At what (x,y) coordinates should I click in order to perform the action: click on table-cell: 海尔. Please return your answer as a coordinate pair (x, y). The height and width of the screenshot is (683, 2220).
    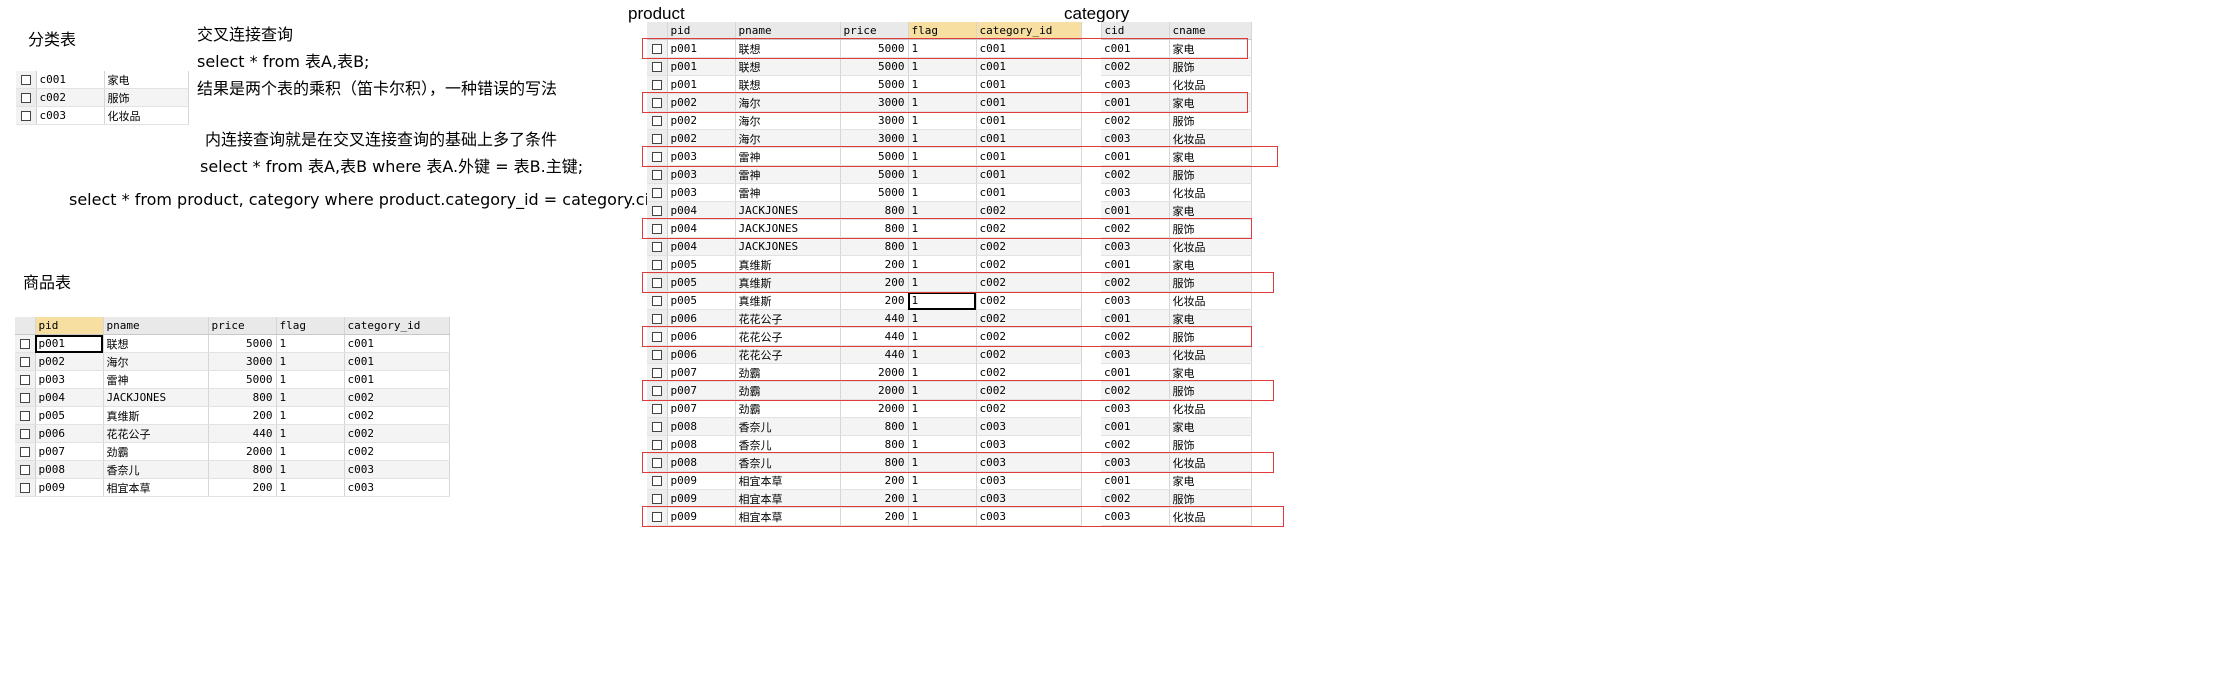
    Looking at the image, I should click on (788, 138).